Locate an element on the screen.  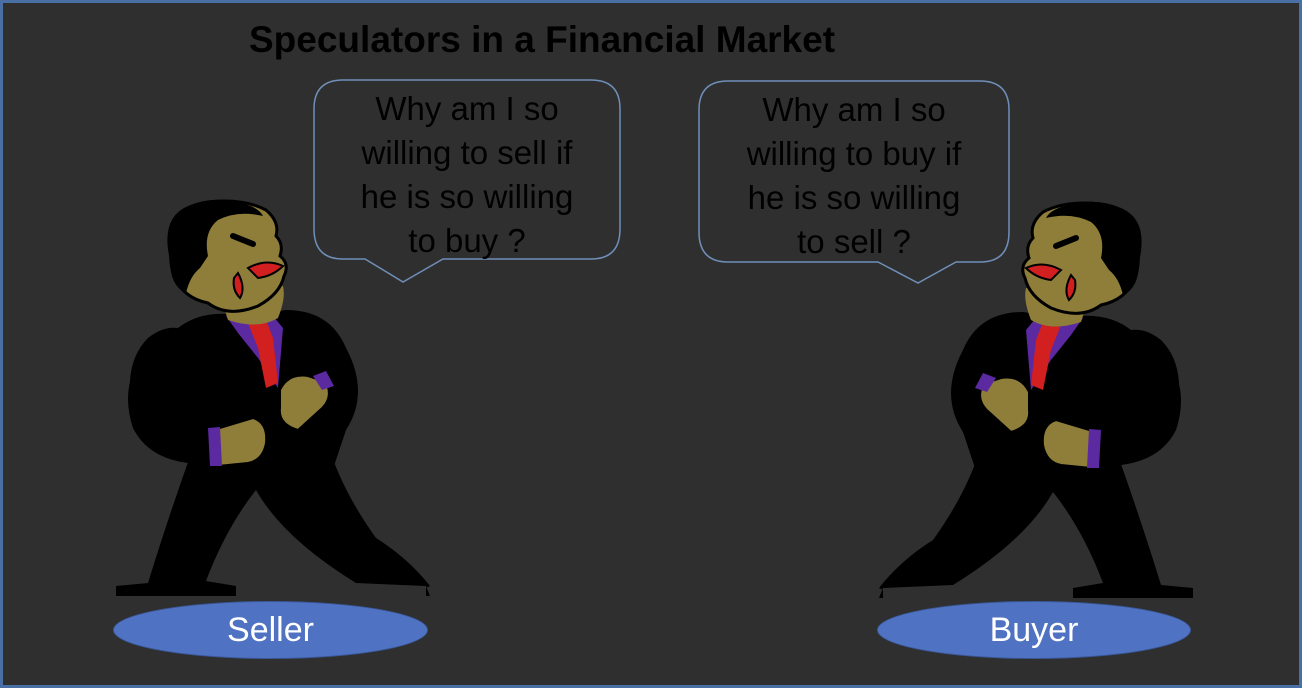
seller-label: Seller is located at coordinates (270, 630).